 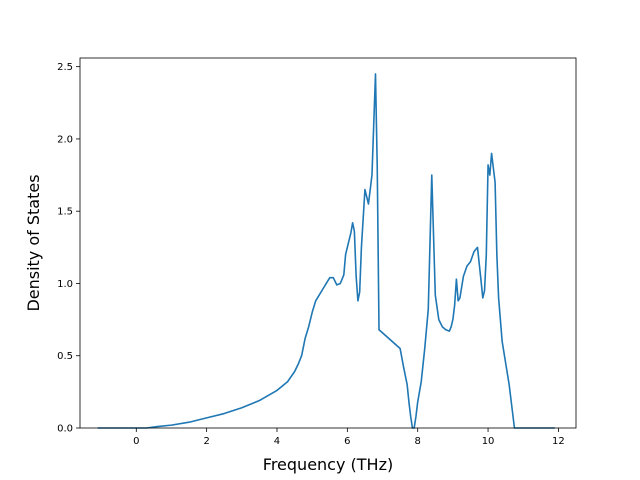 I want to click on x-axis: 0 2 4 6 8 10 12, so click(x=349, y=437).